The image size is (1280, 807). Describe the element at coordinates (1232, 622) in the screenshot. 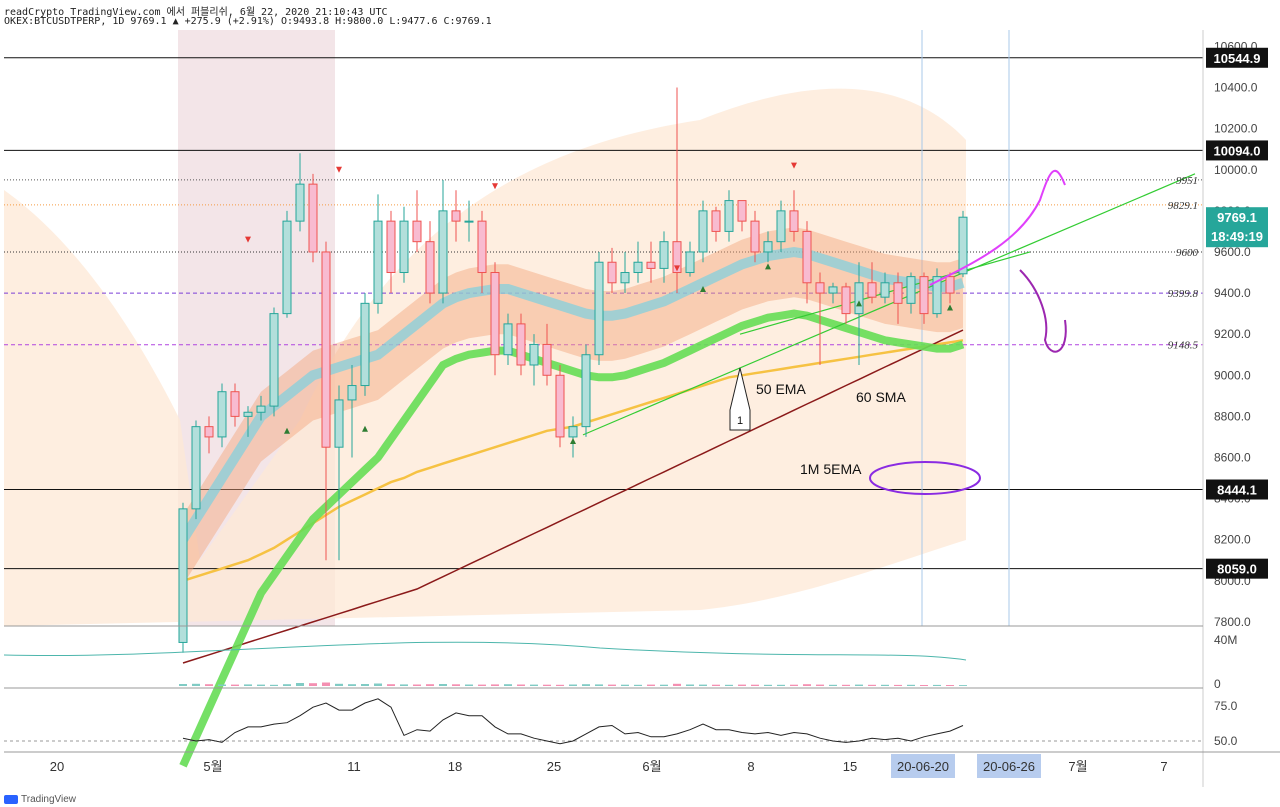

I see `y-tick-label: 7800.0` at that location.